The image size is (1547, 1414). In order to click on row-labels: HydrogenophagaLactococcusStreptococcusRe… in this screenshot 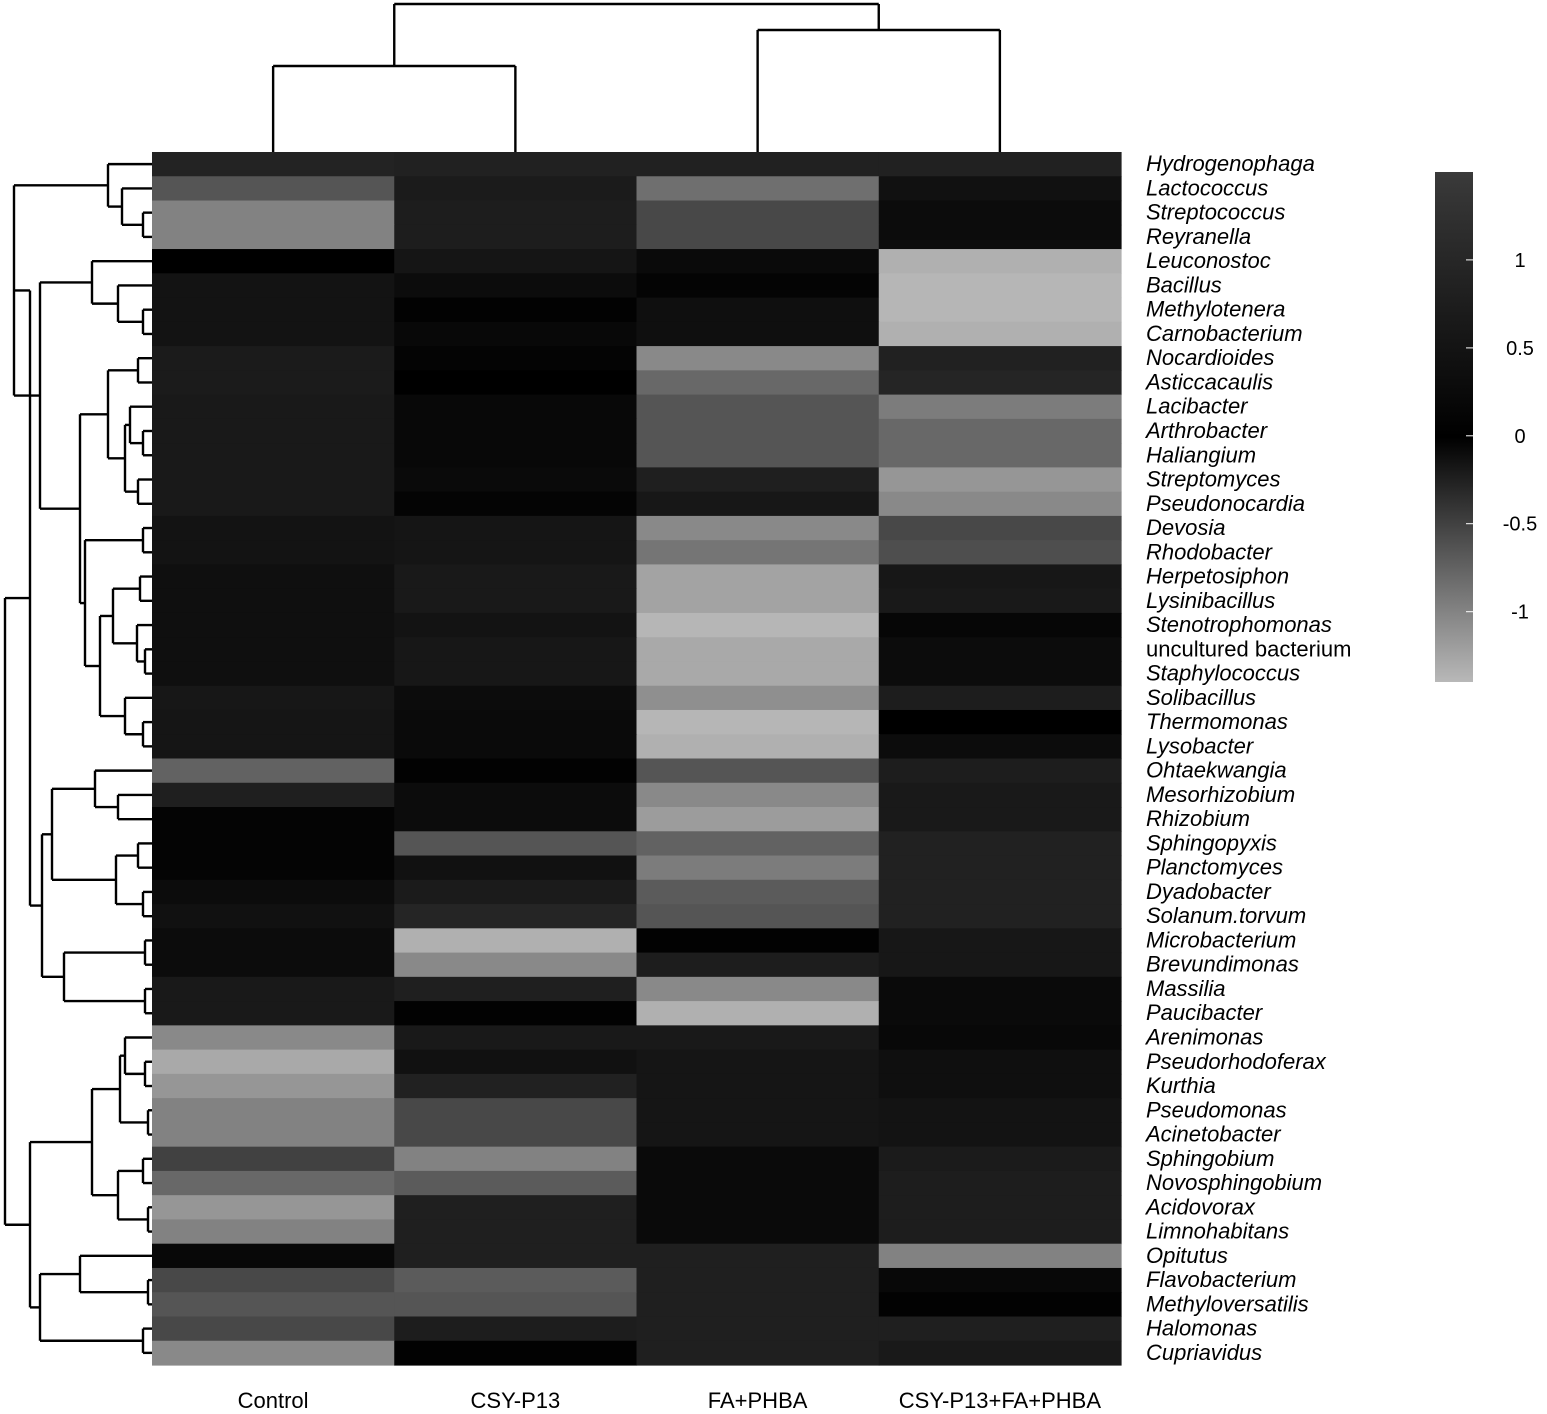, I will do `click(1247, 758)`.